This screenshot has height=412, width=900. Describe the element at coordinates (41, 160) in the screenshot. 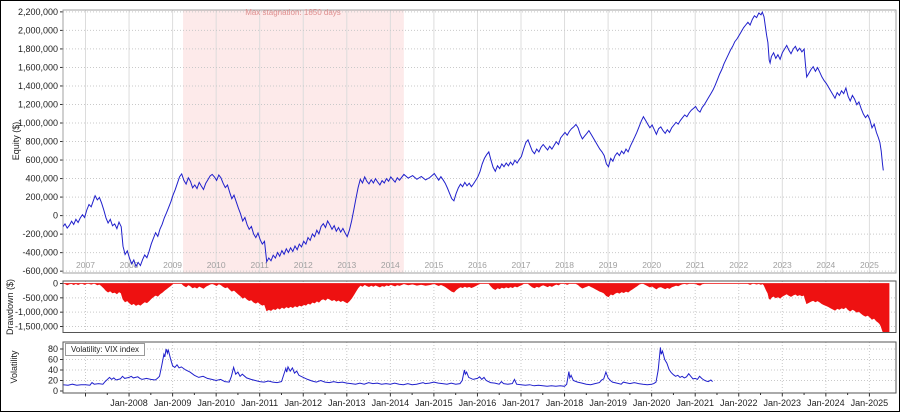

I see `equity-y-tick-label: 600,000` at that location.